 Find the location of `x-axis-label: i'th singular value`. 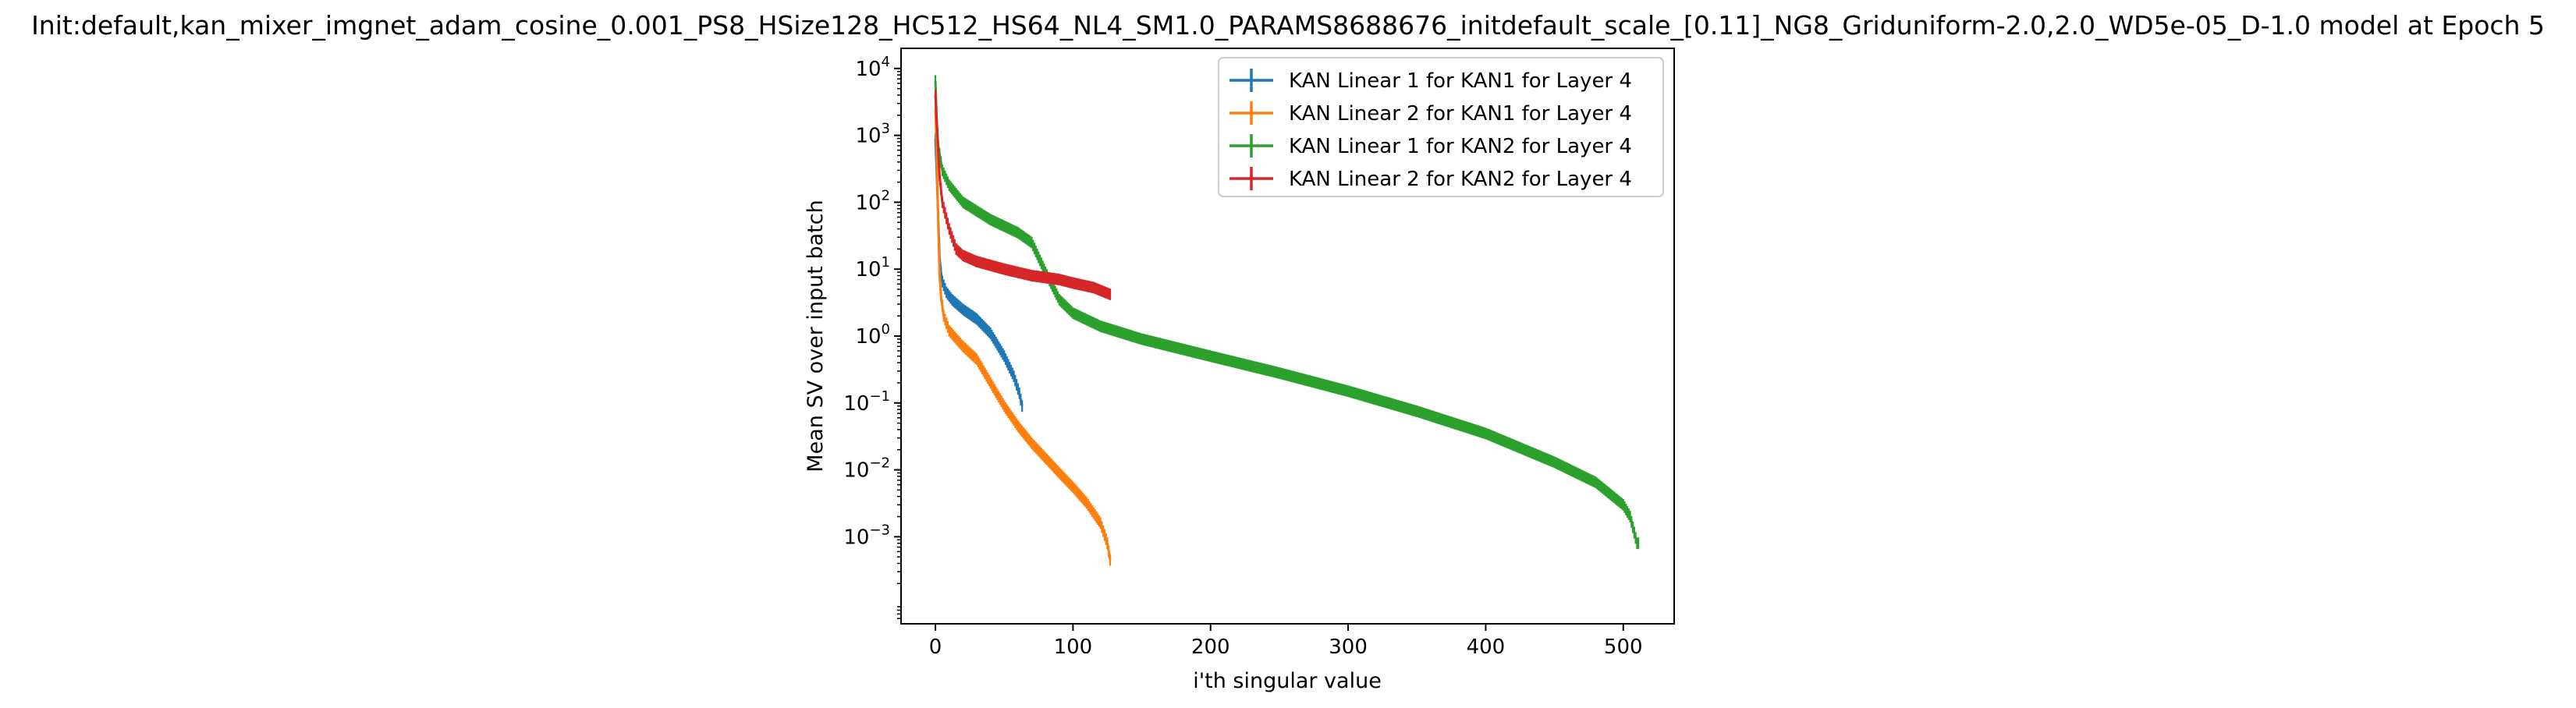

x-axis-label: i'th singular value is located at coordinates (1287, 681).